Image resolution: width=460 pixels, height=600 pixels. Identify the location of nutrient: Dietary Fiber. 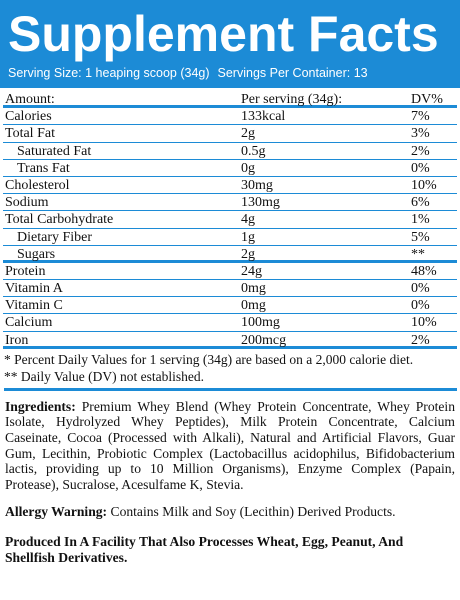
(55, 237).